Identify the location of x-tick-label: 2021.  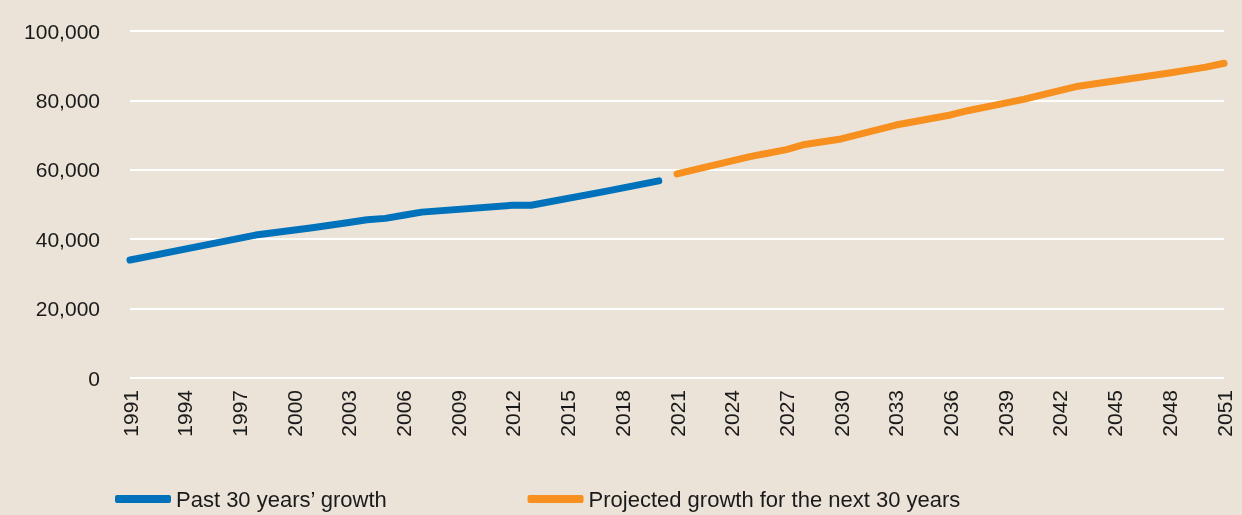
(677, 413).